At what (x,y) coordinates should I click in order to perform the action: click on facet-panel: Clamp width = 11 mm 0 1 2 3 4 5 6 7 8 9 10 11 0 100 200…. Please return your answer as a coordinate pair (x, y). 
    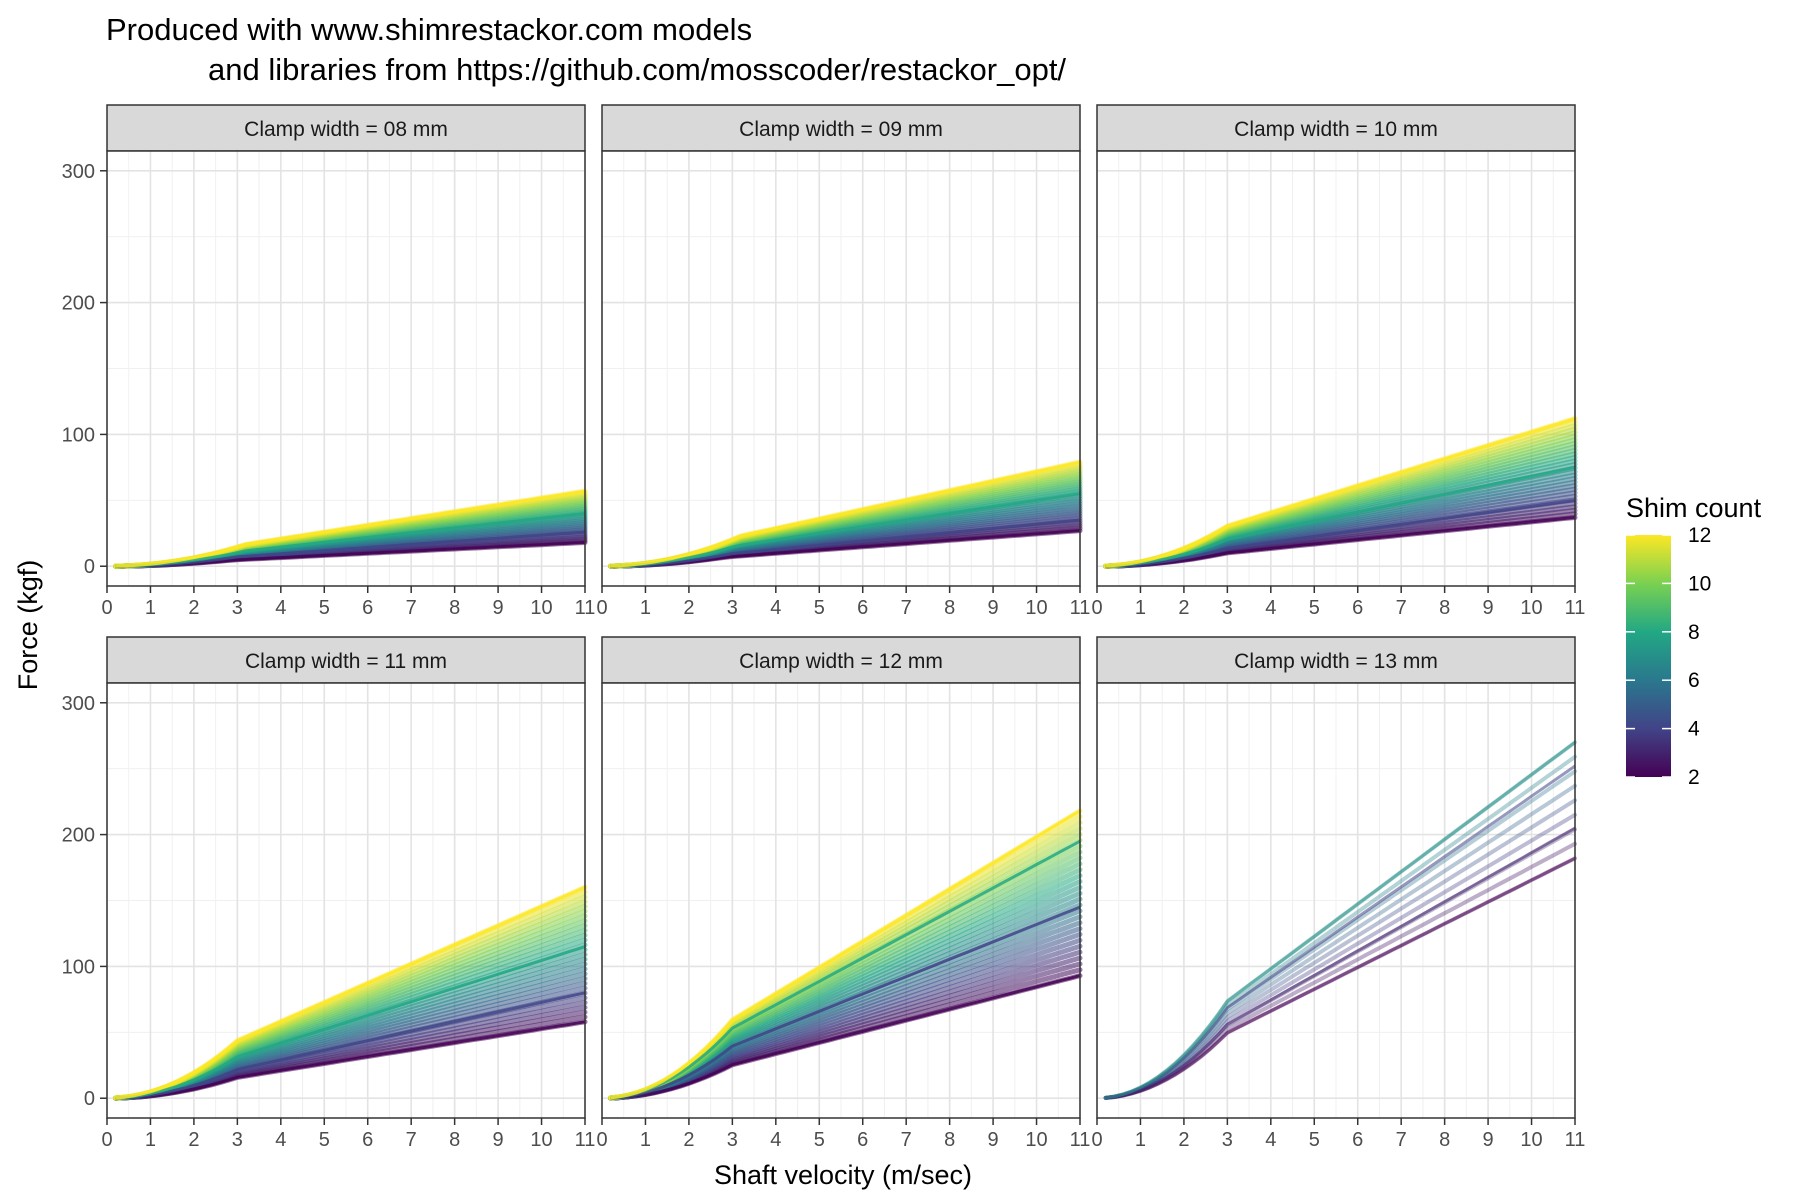
    Looking at the image, I should click on (329, 893).